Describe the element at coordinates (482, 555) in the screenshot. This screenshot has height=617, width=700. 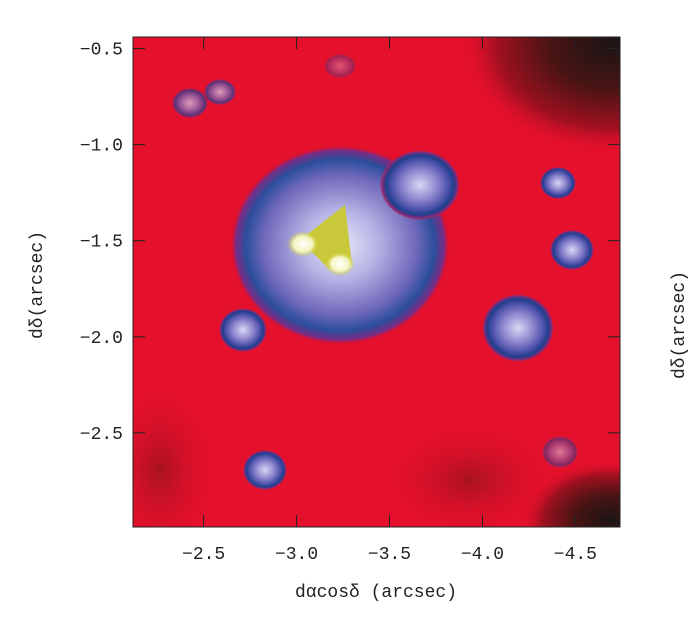
I see `x-tick-label: −4.0` at that location.